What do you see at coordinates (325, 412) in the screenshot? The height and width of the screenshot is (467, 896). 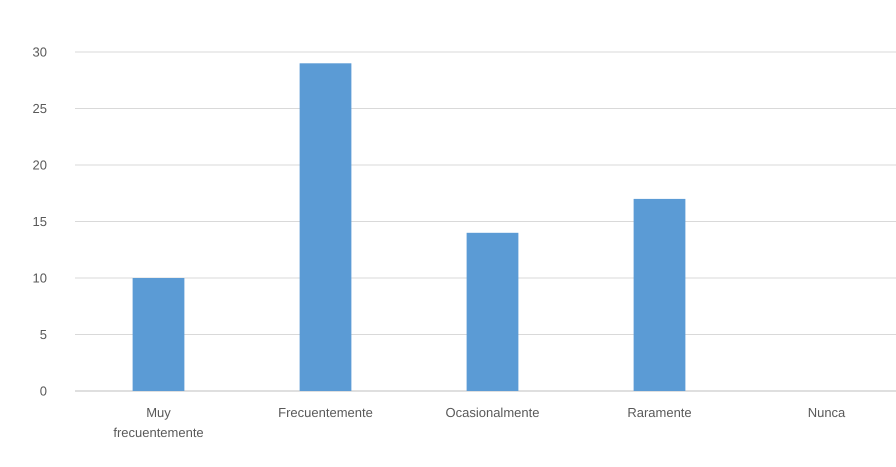 I see `x-tick-label: Frecuentemente` at bounding box center [325, 412].